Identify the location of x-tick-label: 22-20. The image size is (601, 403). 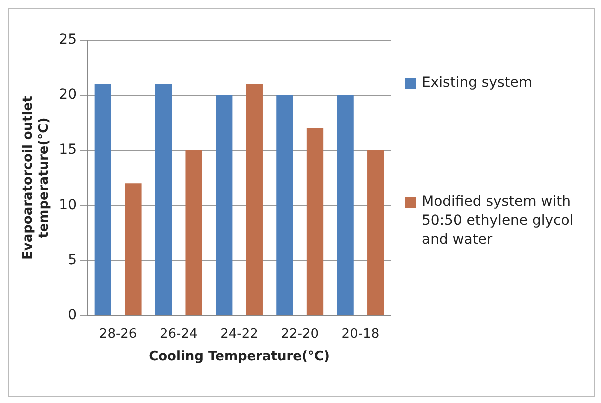
(300, 334).